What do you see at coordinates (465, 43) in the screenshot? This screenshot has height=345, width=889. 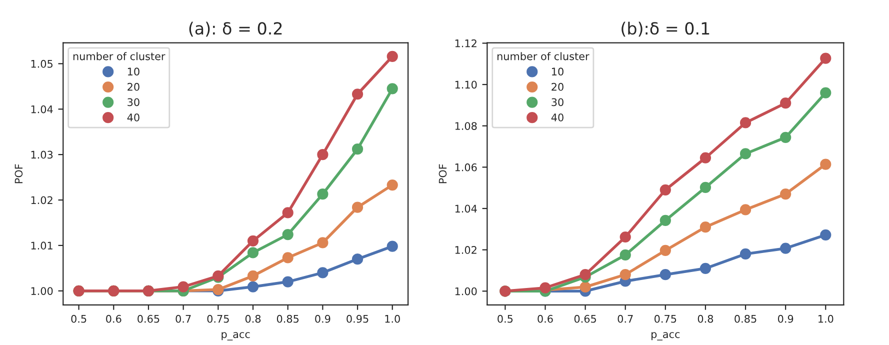 I see `y-tick-label: 1.12` at bounding box center [465, 43].